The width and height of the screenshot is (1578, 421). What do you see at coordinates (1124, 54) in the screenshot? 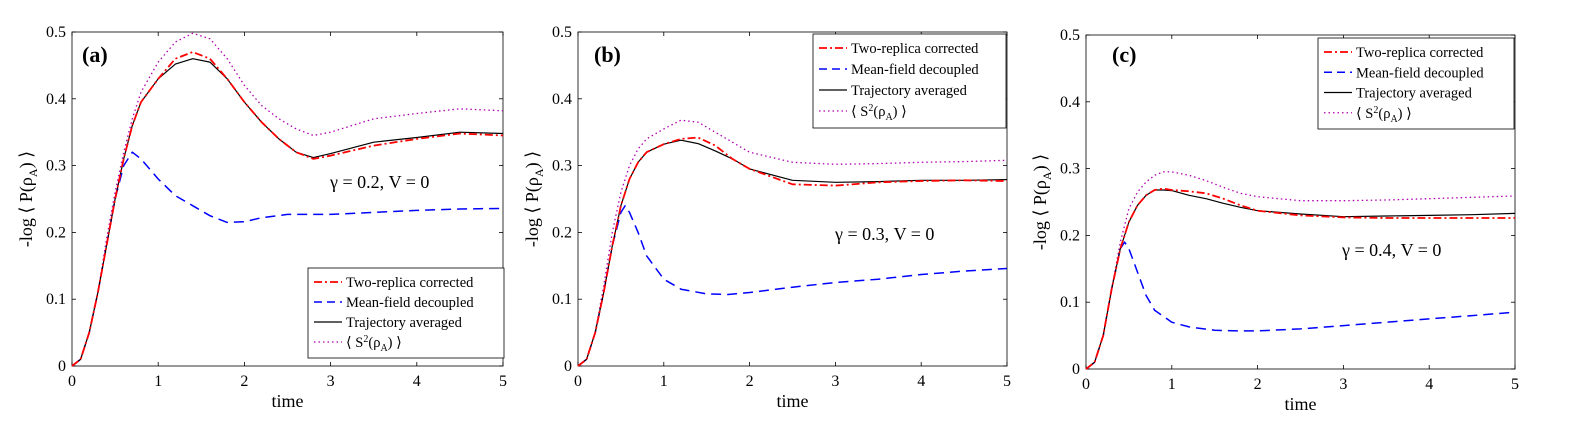
I see `panel-label: (c)` at bounding box center [1124, 54].